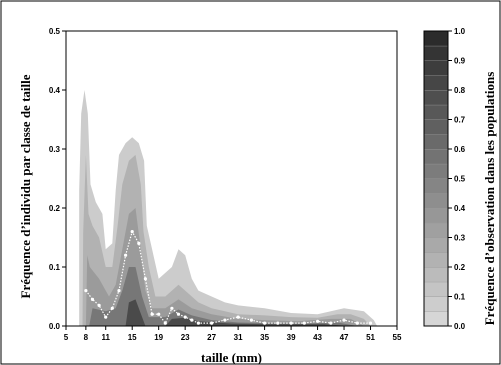 The image size is (501, 365). What do you see at coordinates (158, 337) in the screenshot?
I see `x-tick-label: 19` at bounding box center [158, 337].